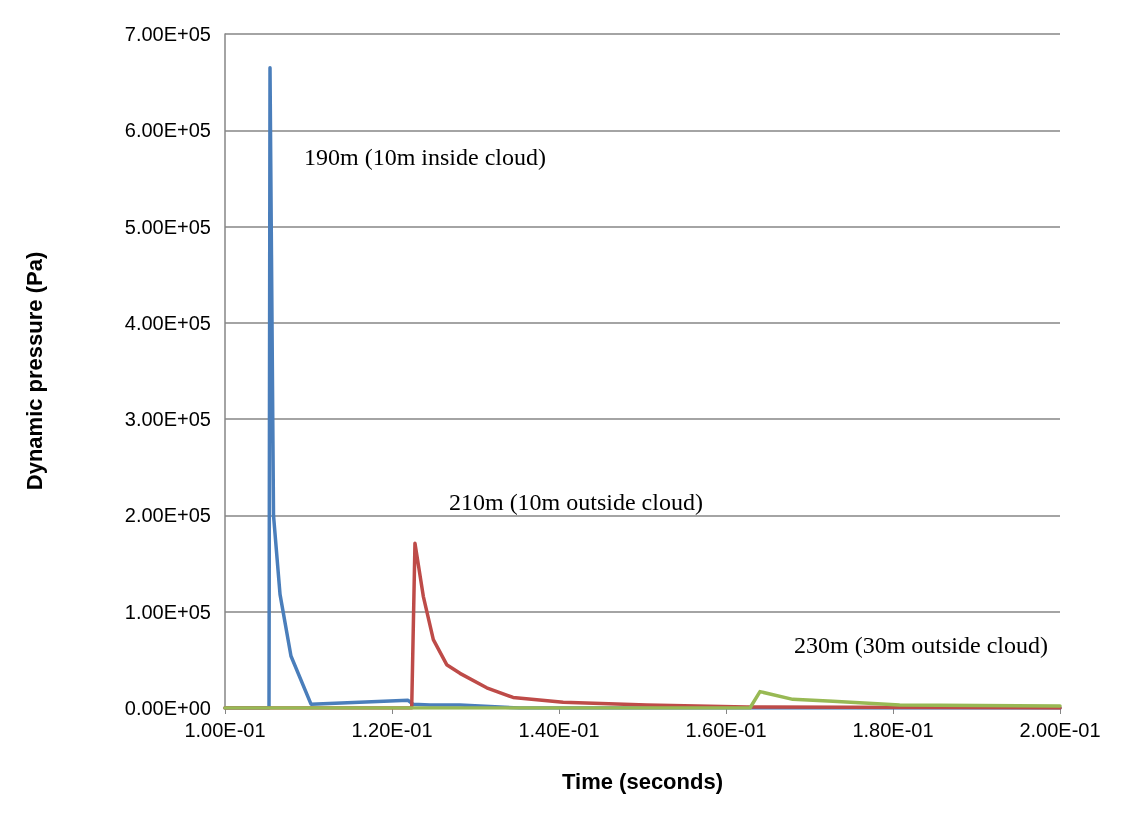 The width and height of the screenshot is (1134, 836). I want to click on x-tick-label: 1.40E-01, so click(559, 730).